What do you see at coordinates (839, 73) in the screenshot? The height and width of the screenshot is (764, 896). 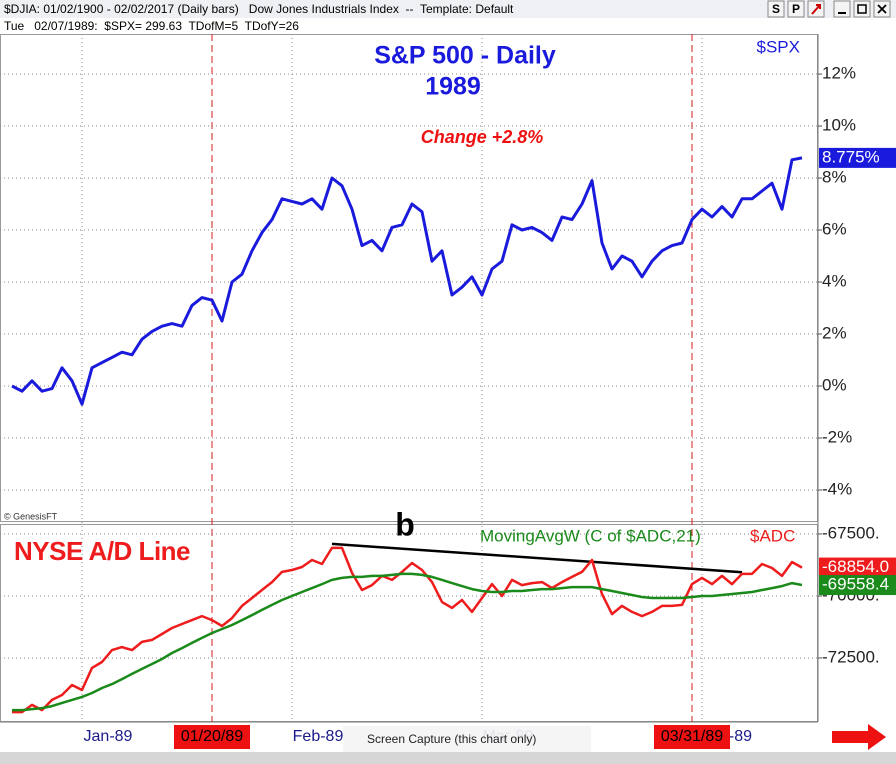 I see `y-tick-label: 12%` at bounding box center [839, 73].